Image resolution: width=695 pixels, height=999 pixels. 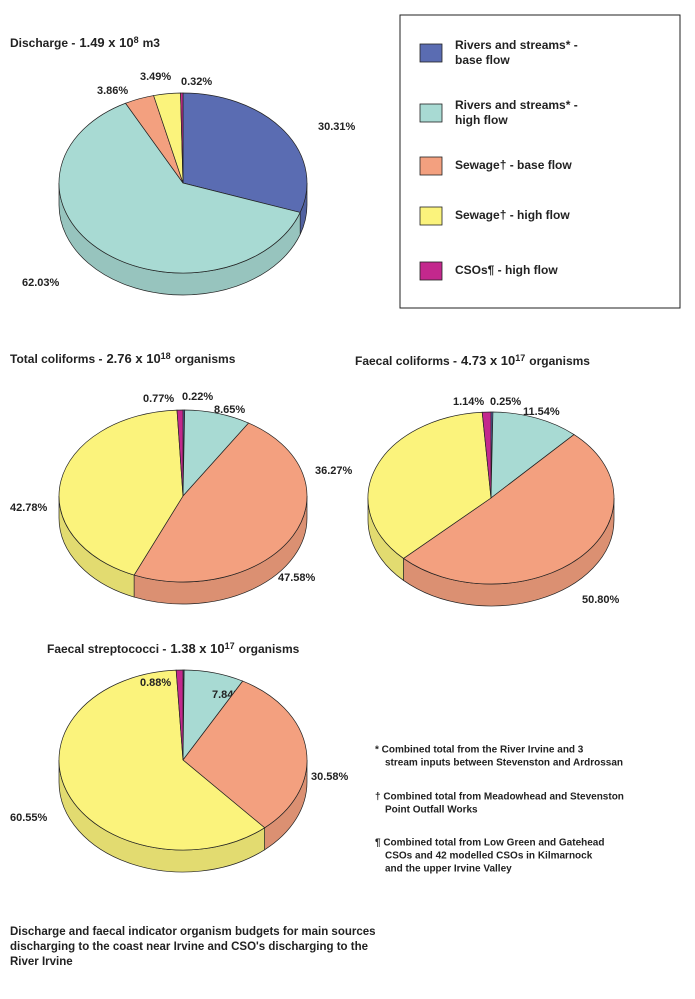 I want to click on legend-label: high flow, so click(x=481, y=120).